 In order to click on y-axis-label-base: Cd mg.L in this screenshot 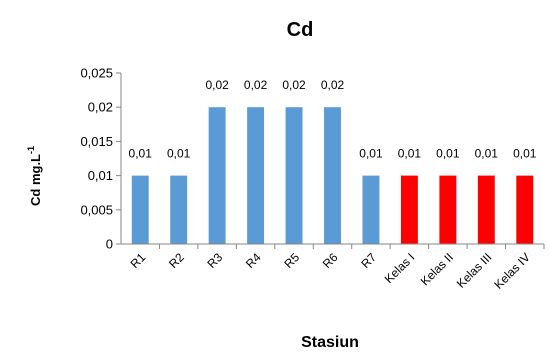, I will do `click(35, 180)`.